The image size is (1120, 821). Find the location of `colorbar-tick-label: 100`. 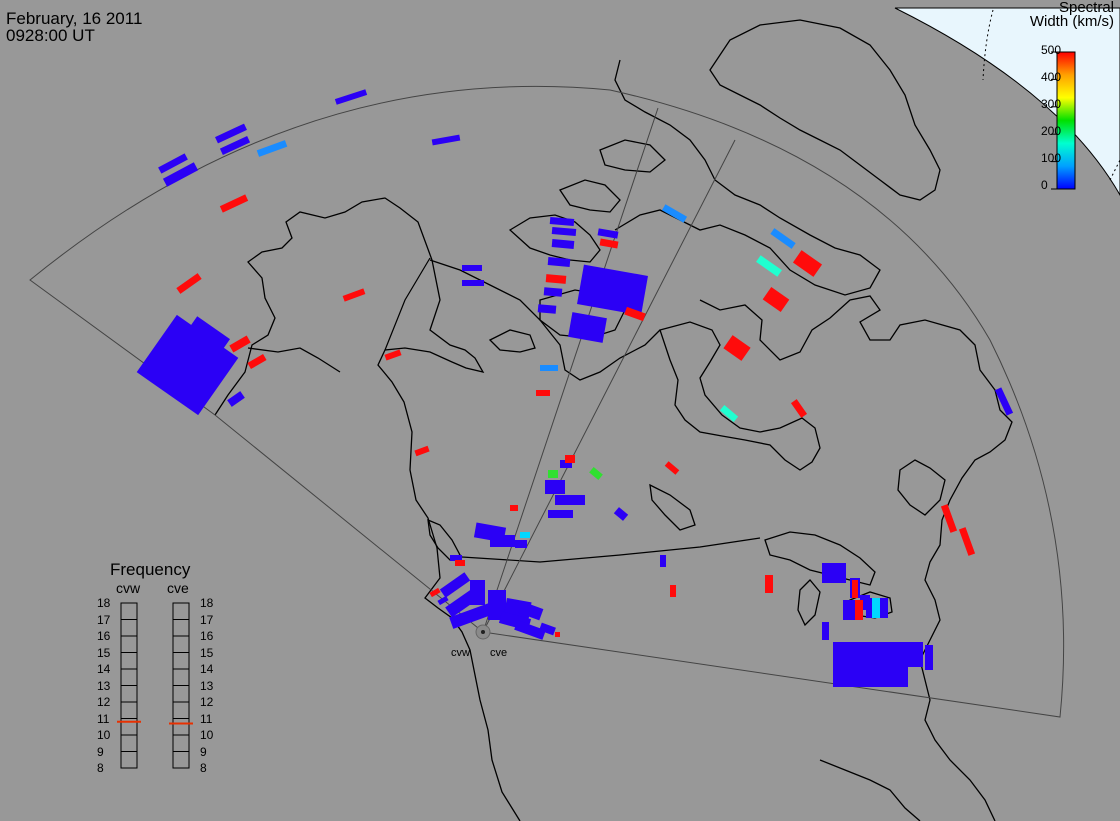

colorbar-tick-label: 100 is located at coordinates (1051, 158).